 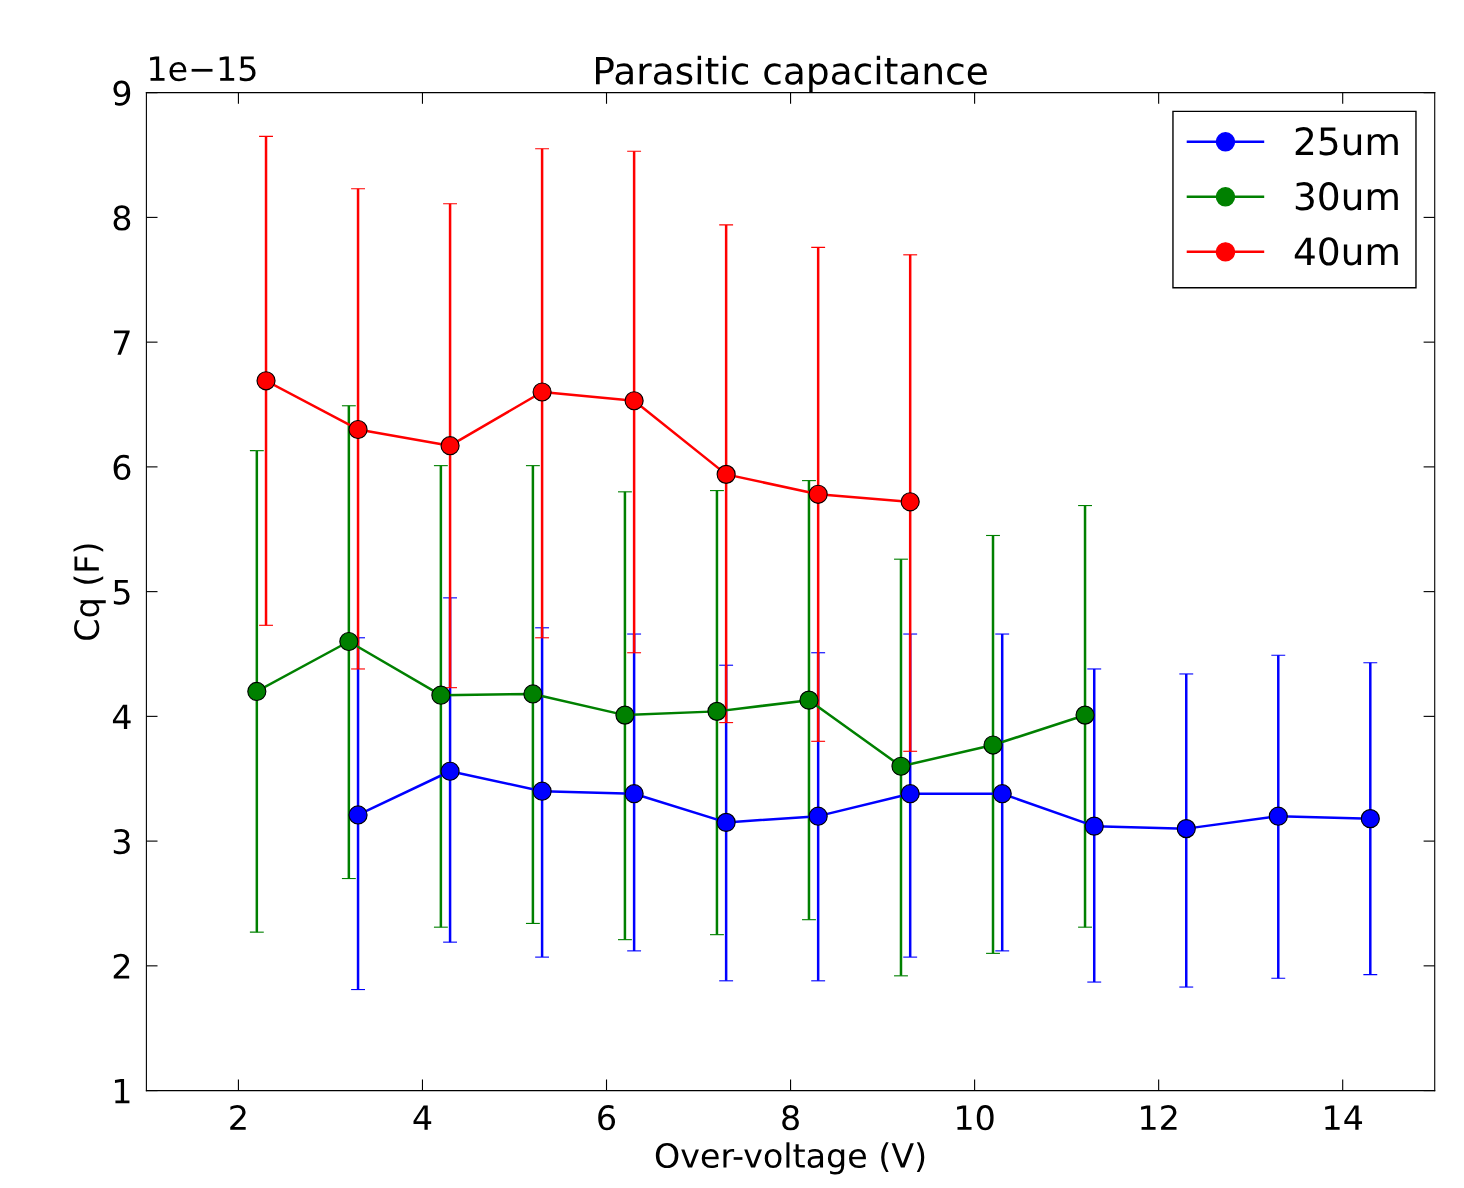 I want to click on x-tick-label: 8, so click(x=790, y=1118).